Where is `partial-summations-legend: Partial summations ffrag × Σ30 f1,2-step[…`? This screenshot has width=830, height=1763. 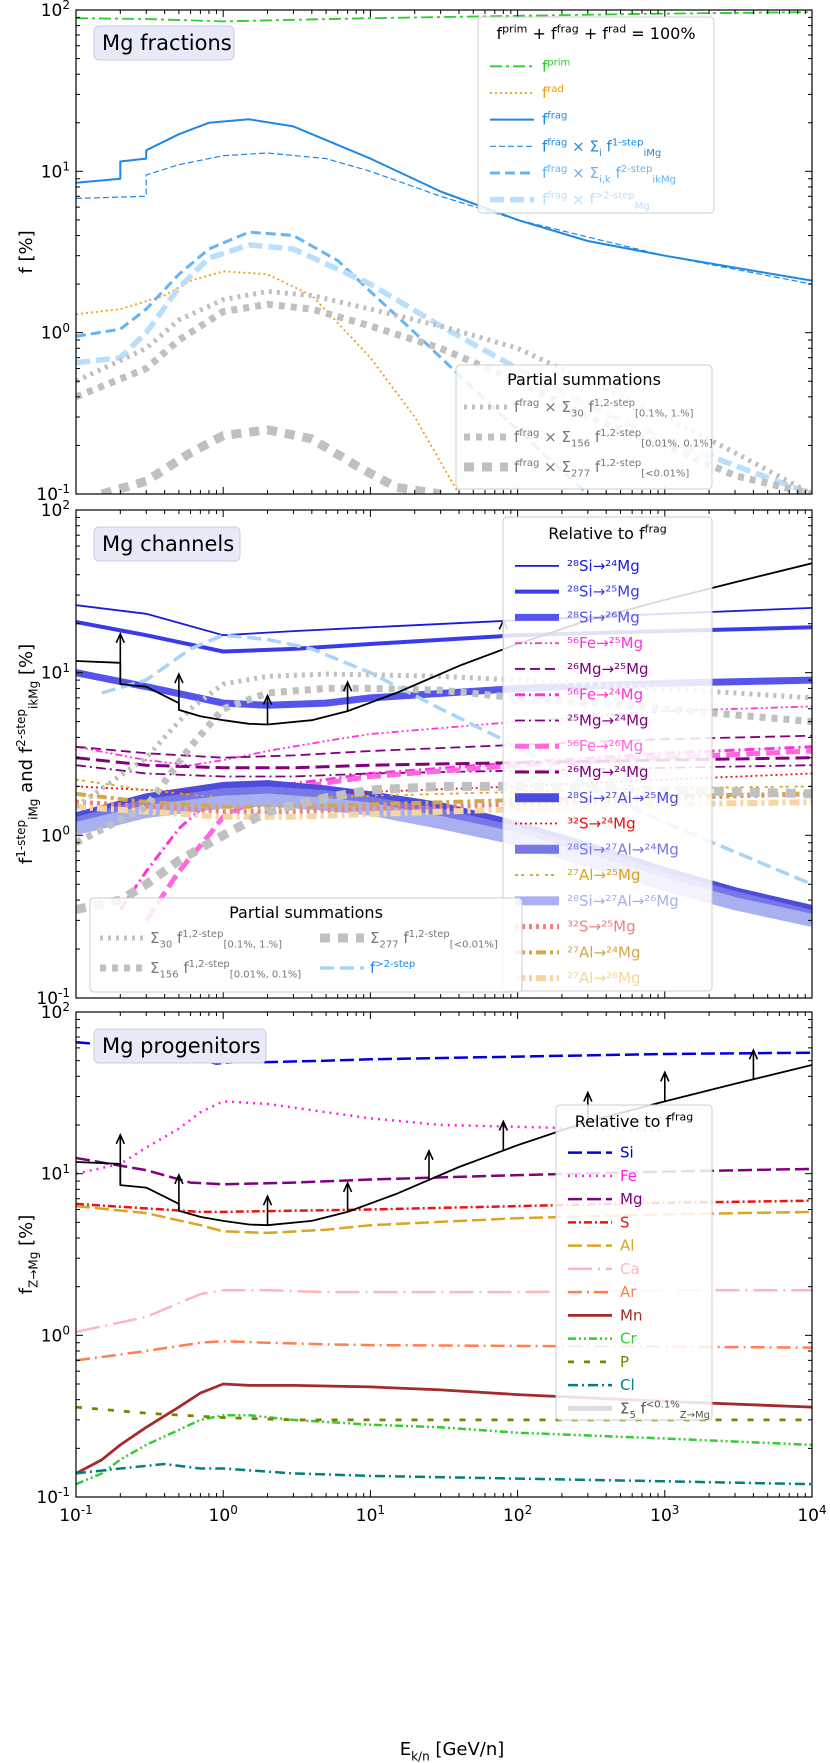 partial-summations-legend: Partial summations ffrag × Σ30 f1,2-step[… is located at coordinates (584, 427).